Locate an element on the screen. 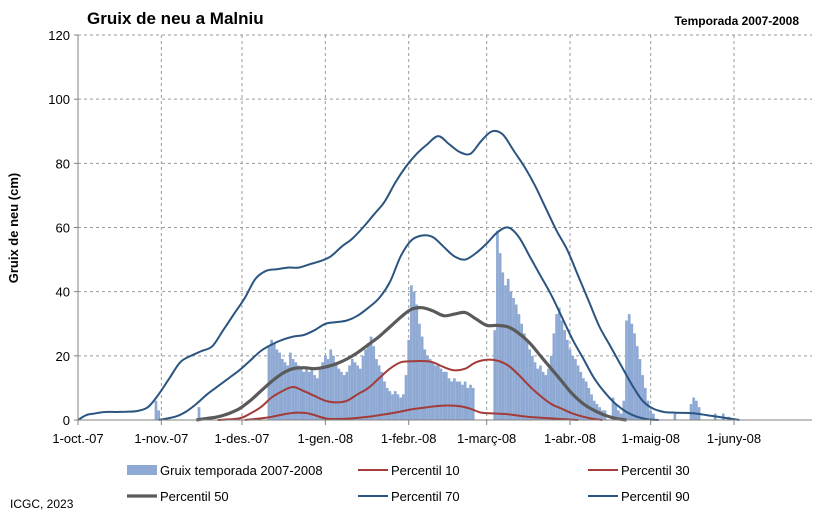 The height and width of the screenshot is (526, 815). x-tick-label: 1-febr.-08 is located at coordinates (409, 438).